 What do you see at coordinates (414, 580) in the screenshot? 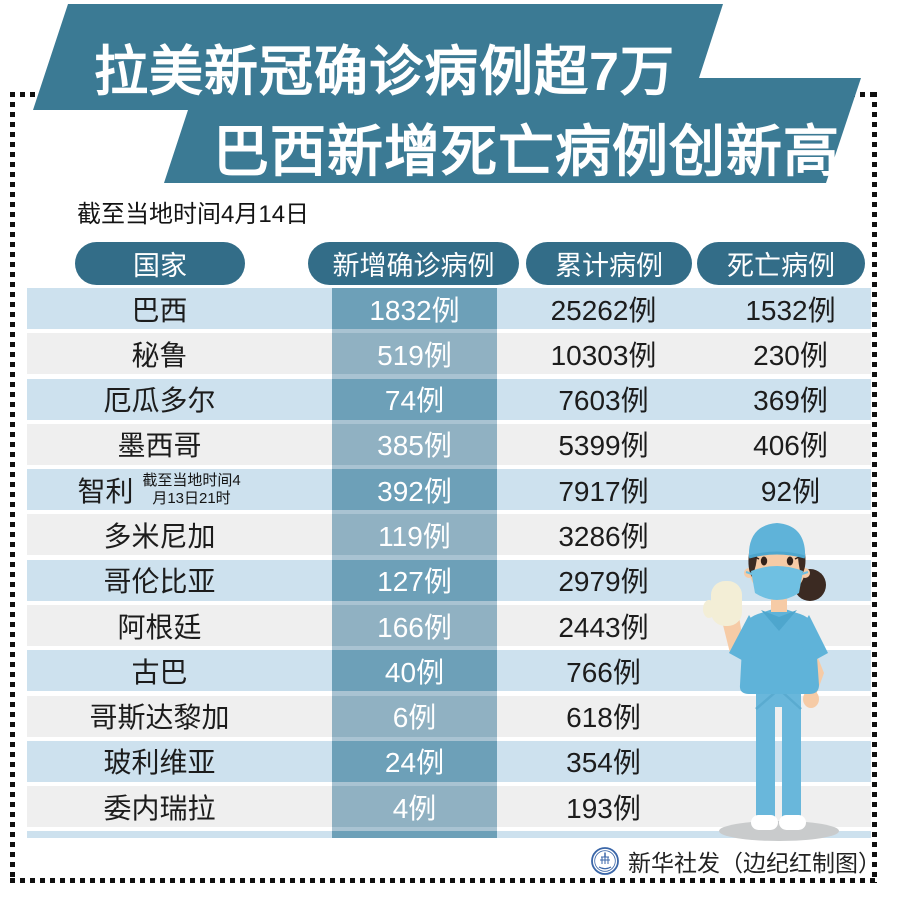
I see `new-cases-cell: 127例` at bounding box center [414, 580].